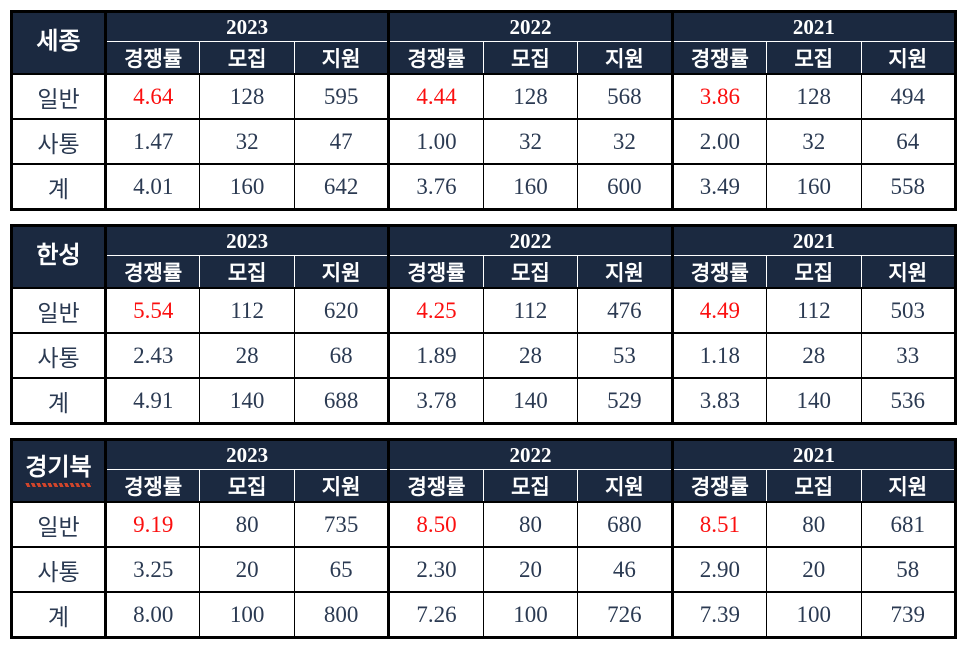  What do you see at coordinates (152, 524) in the screenshot?
I see `competition-rate-highlighted-cell: 9.19` at bounding box center [152, 524].